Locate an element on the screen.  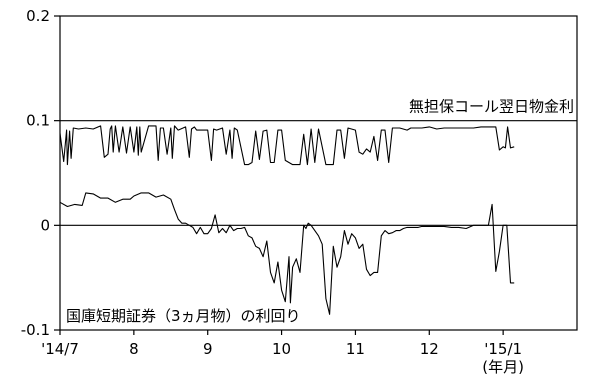
y-tick-label-1: 0.1 is located at coordinates (38, 121).